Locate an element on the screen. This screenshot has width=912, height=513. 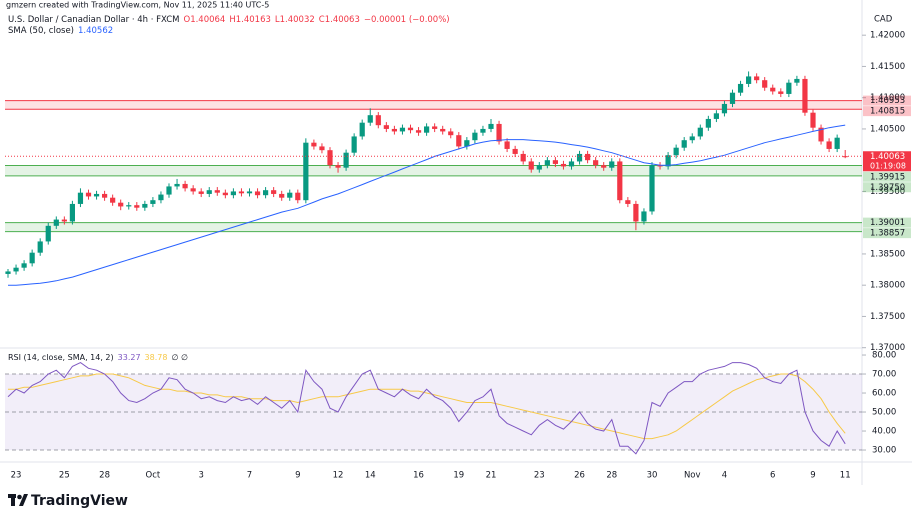
zone-label: 1.40953 is located at coordinates (887, 101).